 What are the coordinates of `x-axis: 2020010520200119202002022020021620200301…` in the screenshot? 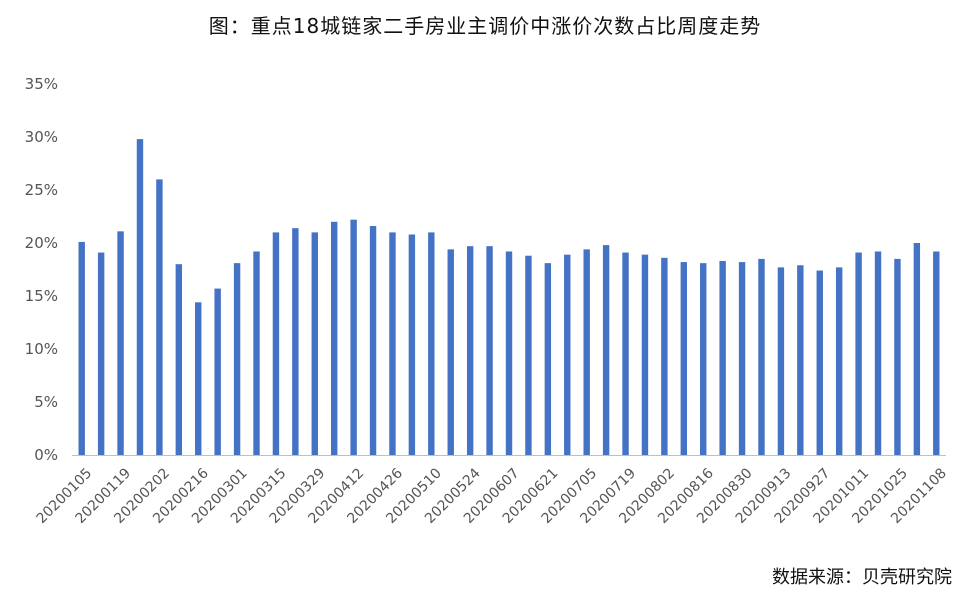 It's located at (492, 496).